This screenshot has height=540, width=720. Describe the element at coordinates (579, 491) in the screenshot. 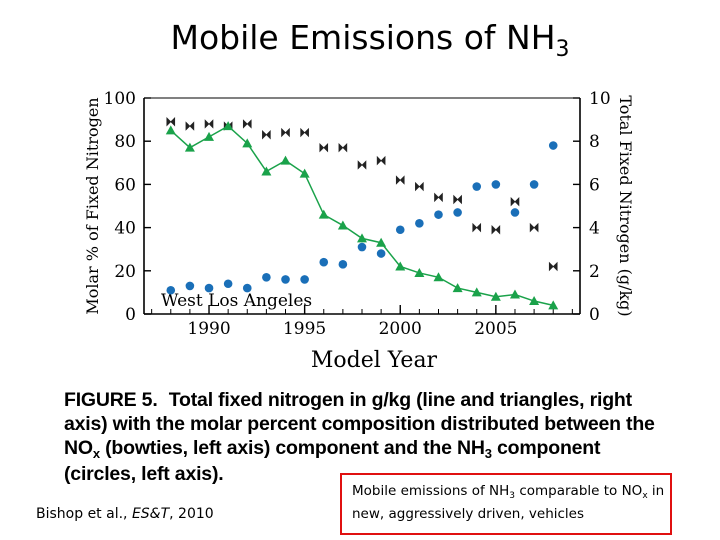

I see `note-text-2: comparable to NO` at that location.